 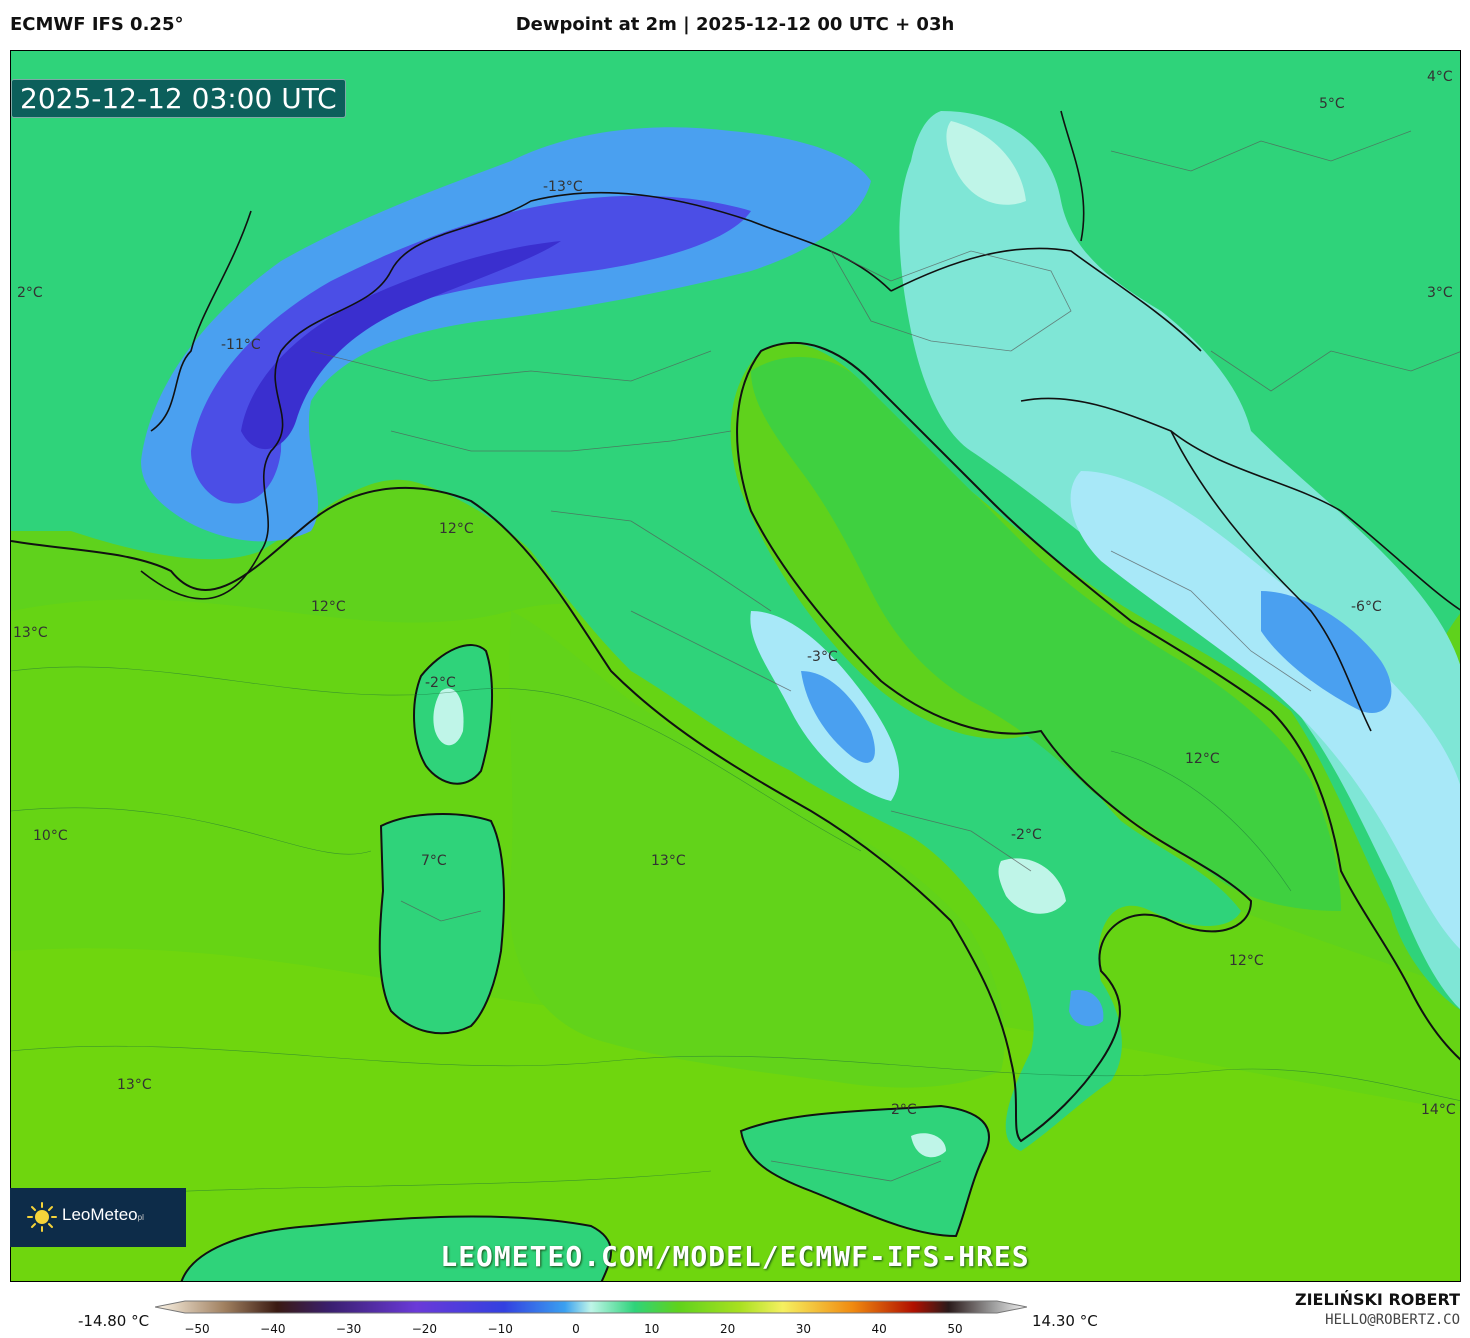 What do you see at coordinates (652, 1329) in the screenshot?
I see `colorbar-tick-label: 10` at bounding box center [652, 1329].